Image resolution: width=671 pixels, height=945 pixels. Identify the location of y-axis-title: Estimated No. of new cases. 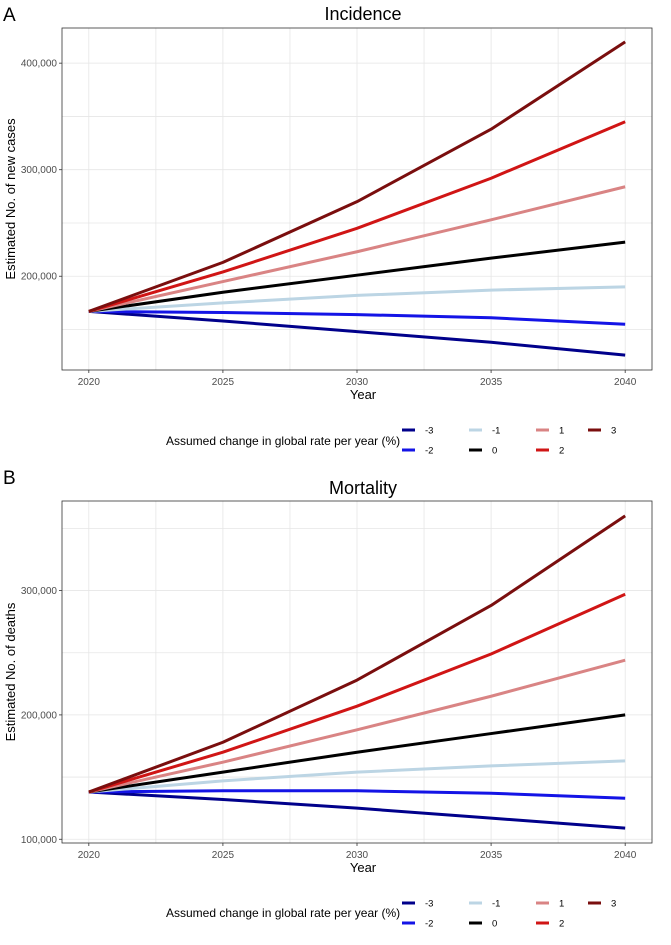
(10, 199).